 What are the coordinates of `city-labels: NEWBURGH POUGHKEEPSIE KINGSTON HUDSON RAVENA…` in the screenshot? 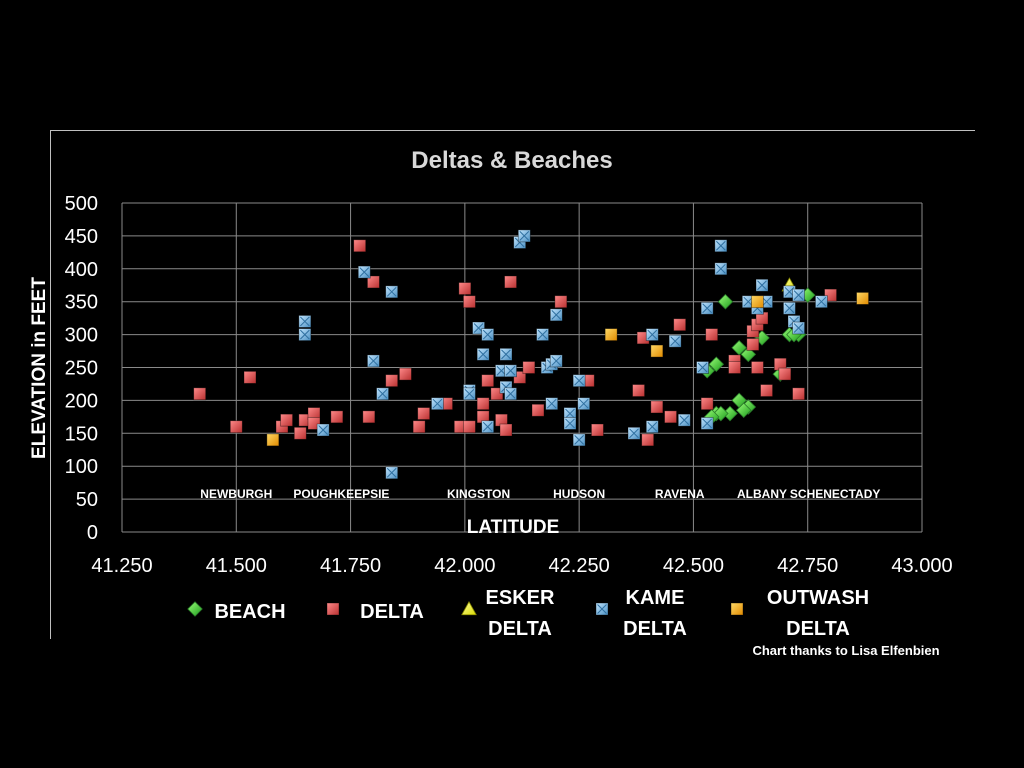 It's located at (540, 494).